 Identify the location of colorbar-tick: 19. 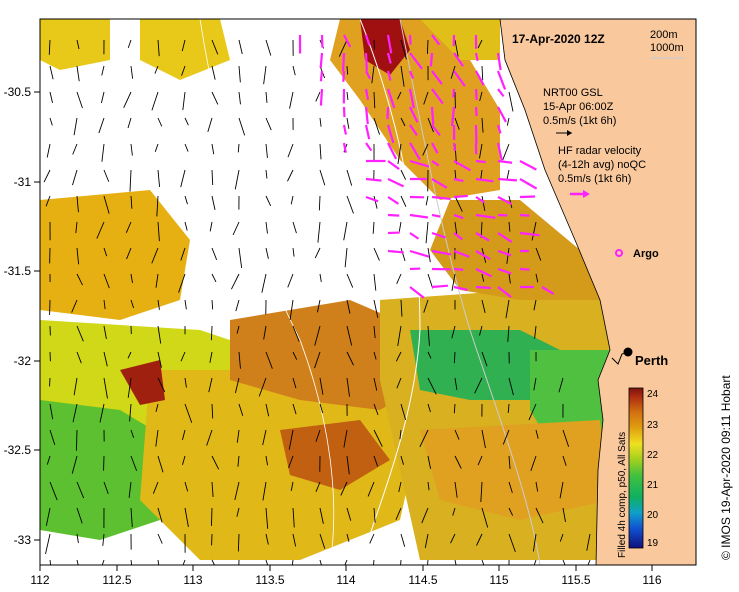
(653, 543).